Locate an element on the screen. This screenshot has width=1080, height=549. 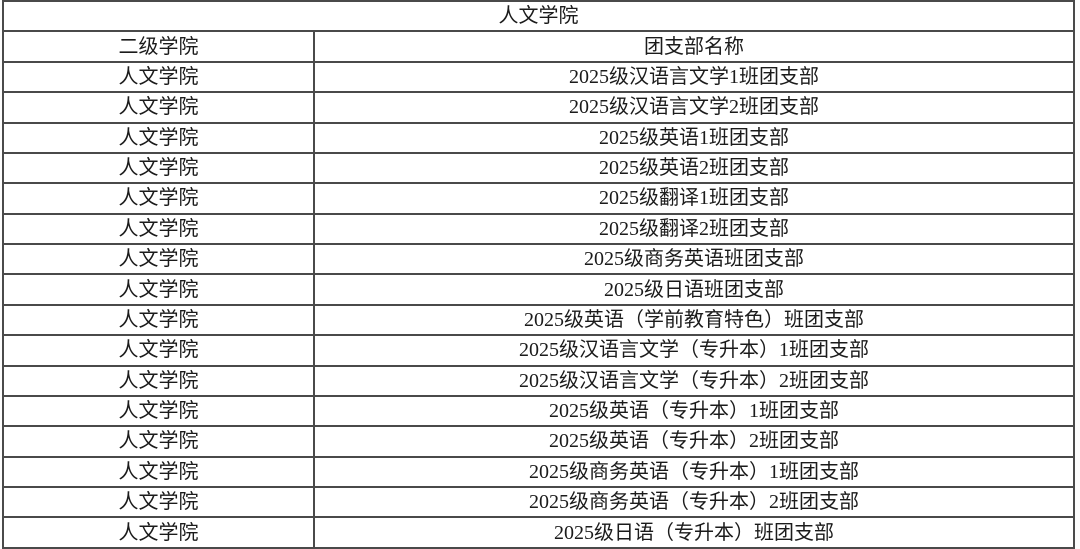
branch-cell: 2025级英语2班团支部 is located at coordinates (694, 168).